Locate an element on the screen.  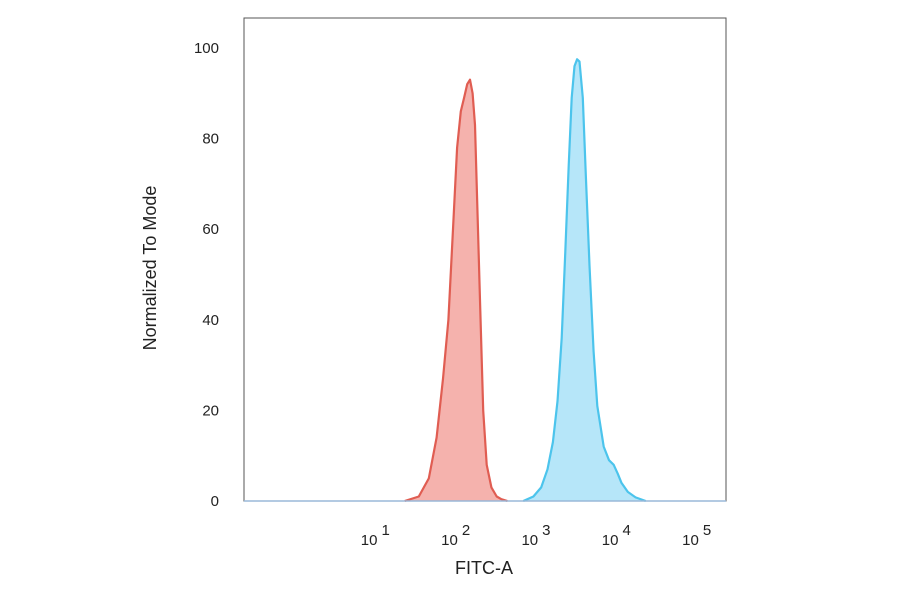
x-tick-label: 10¹ is located at coordinates (375, 535).